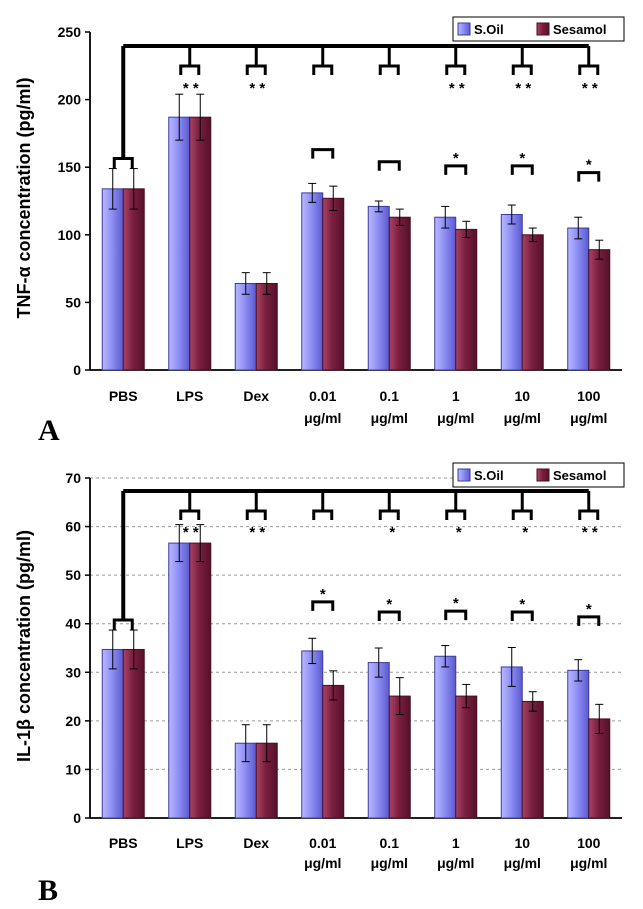 Image resolution: width=643 pixels, height=909 pixels. I want to click on panel-a-y-axis-label: TNF-α concentration (pg/ml), so click(24, 197).